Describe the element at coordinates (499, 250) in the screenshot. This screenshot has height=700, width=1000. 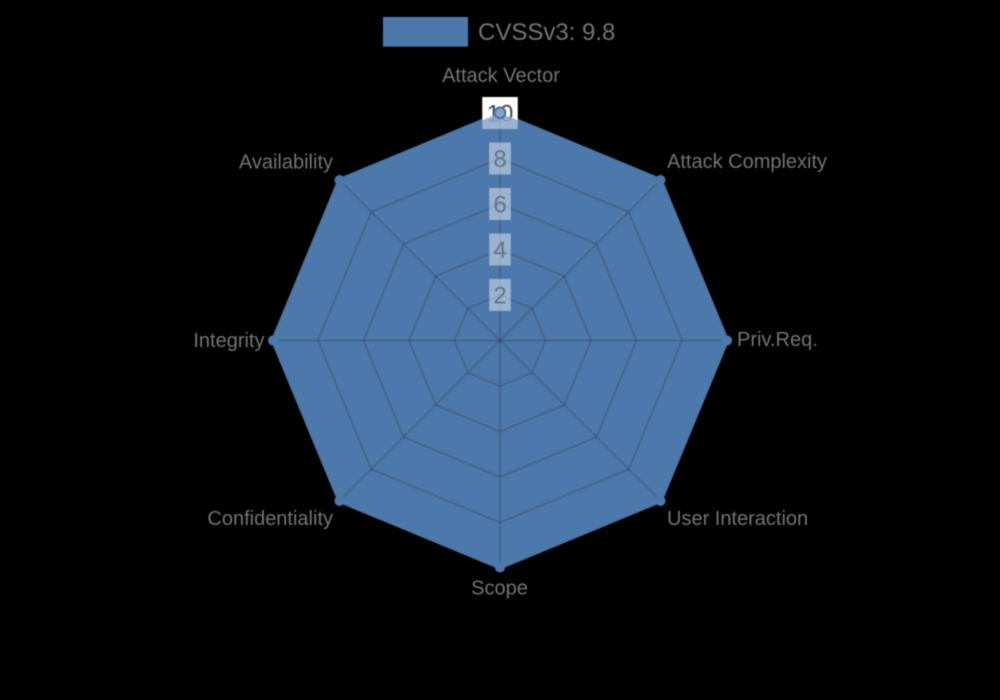
I see `svg-text: 4` at that location.